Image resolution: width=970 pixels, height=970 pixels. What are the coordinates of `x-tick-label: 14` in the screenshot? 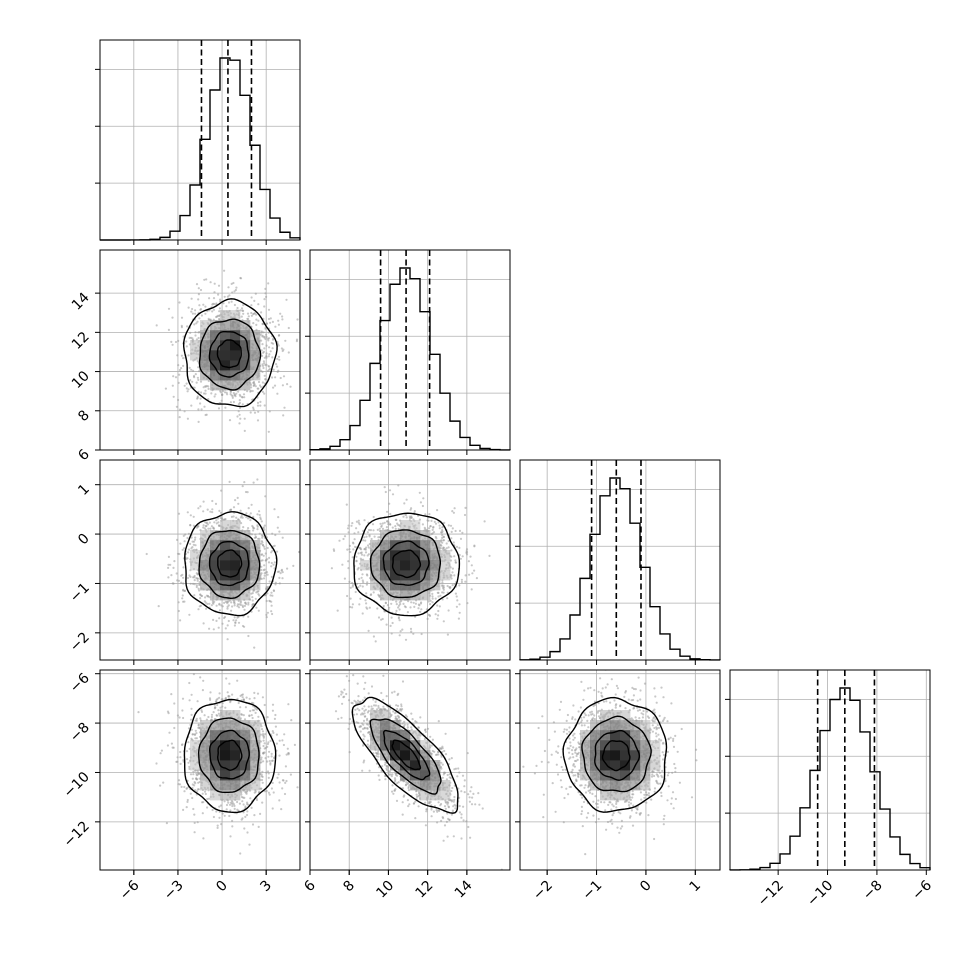 It's located at (464, 889).